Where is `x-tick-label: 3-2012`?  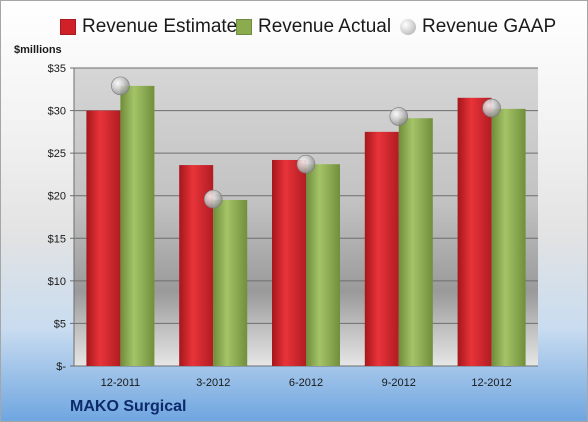 x-tick-label: 3-2012 is located at coordinates (213, 383).